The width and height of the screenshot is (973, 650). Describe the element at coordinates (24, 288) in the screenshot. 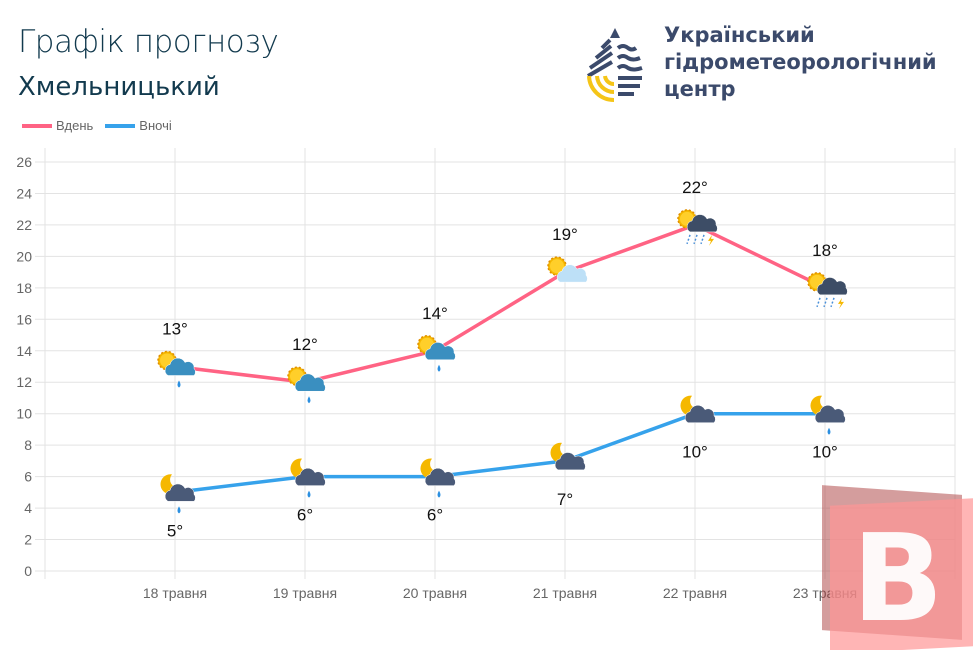

I see `y-tick-label: 18` at that location.